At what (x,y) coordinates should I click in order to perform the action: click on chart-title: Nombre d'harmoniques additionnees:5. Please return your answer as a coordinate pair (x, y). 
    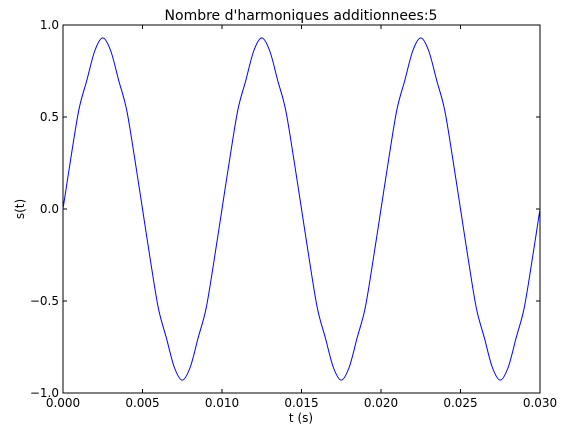
    Looking at the image, I should click on (301, 16).